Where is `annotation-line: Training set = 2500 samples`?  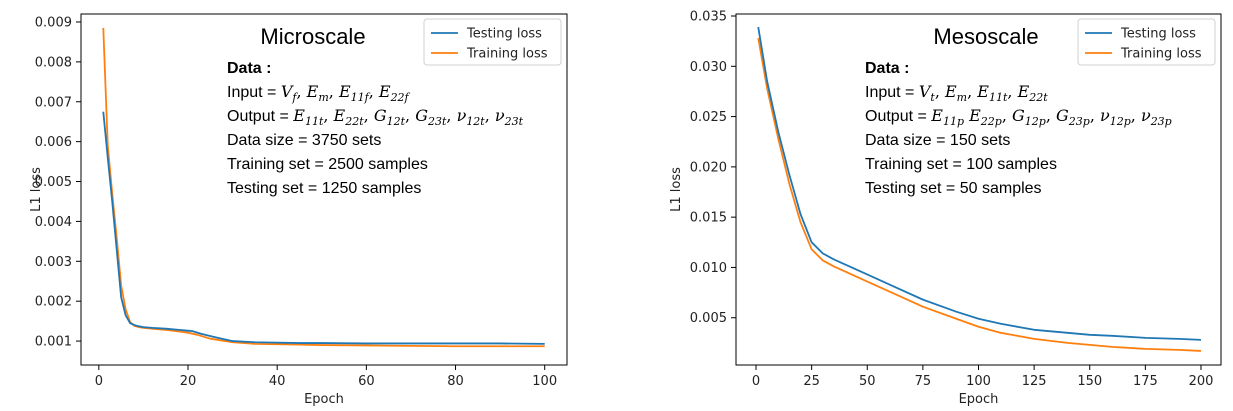
annotation-line: Training set = 2500 samples is located at coordinates (327, 164).